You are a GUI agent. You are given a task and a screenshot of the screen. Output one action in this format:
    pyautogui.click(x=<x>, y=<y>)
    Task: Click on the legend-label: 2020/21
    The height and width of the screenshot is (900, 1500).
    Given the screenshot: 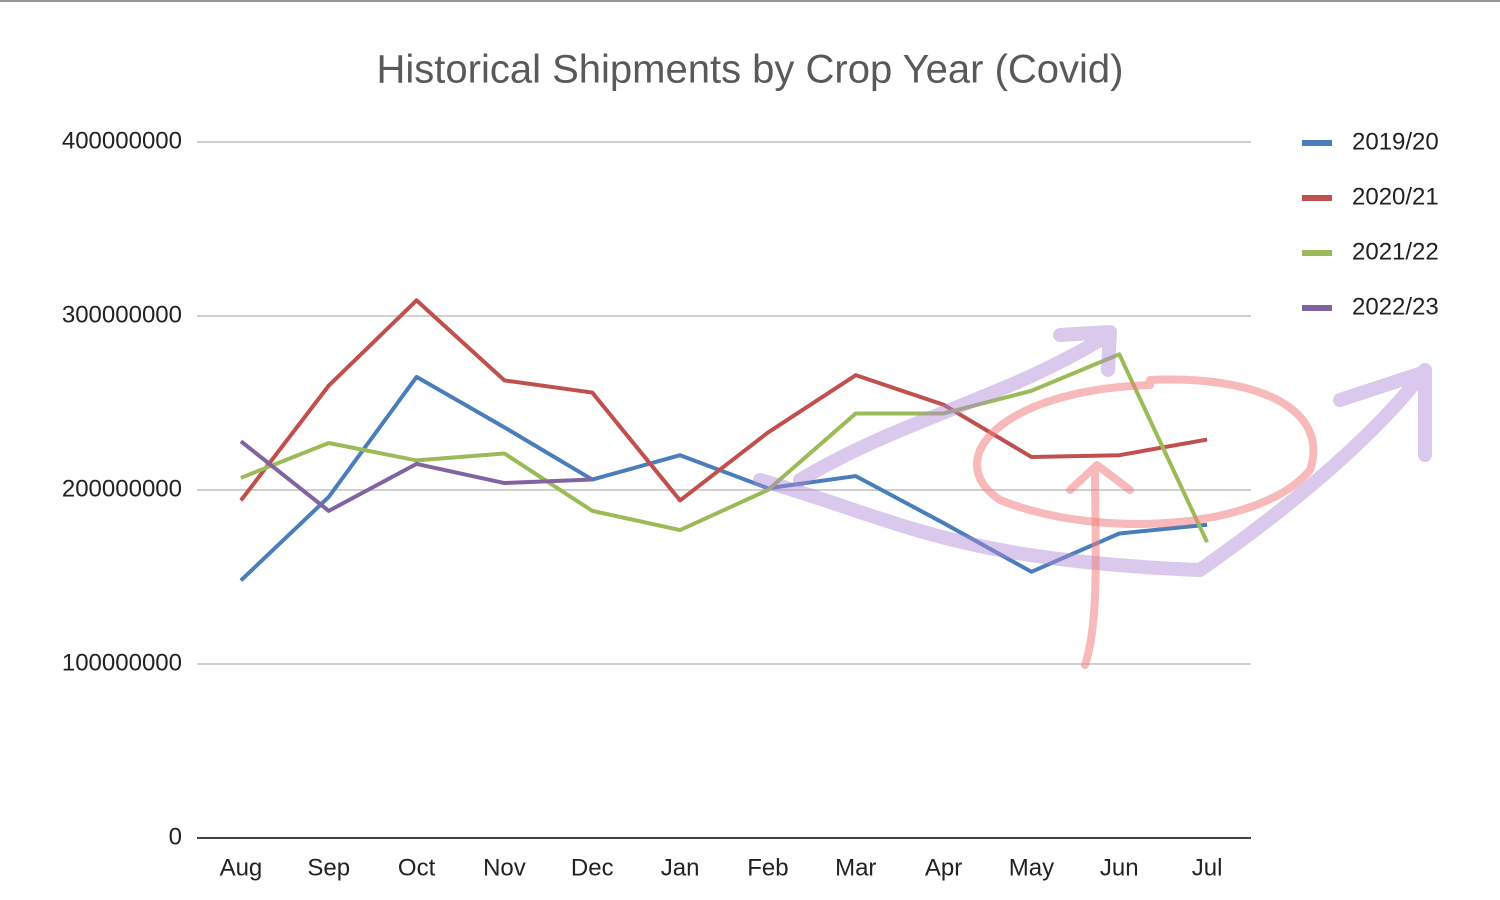 What is the action you would take?
    pyautogui.click(x=1395, y=196)
    